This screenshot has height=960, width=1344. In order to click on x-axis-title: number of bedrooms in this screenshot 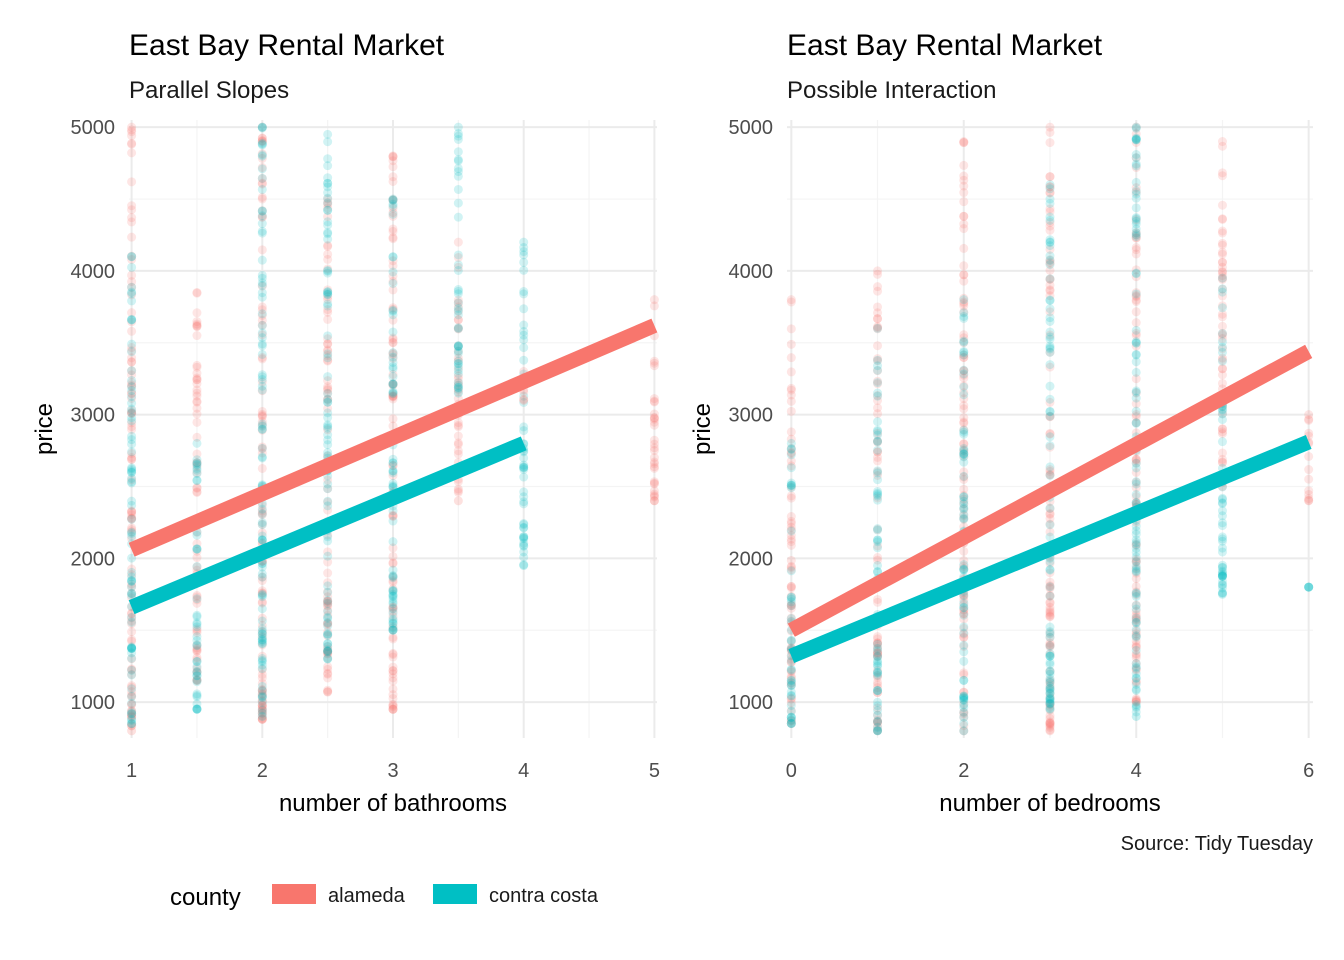, I will do `click(1049, 803)`.